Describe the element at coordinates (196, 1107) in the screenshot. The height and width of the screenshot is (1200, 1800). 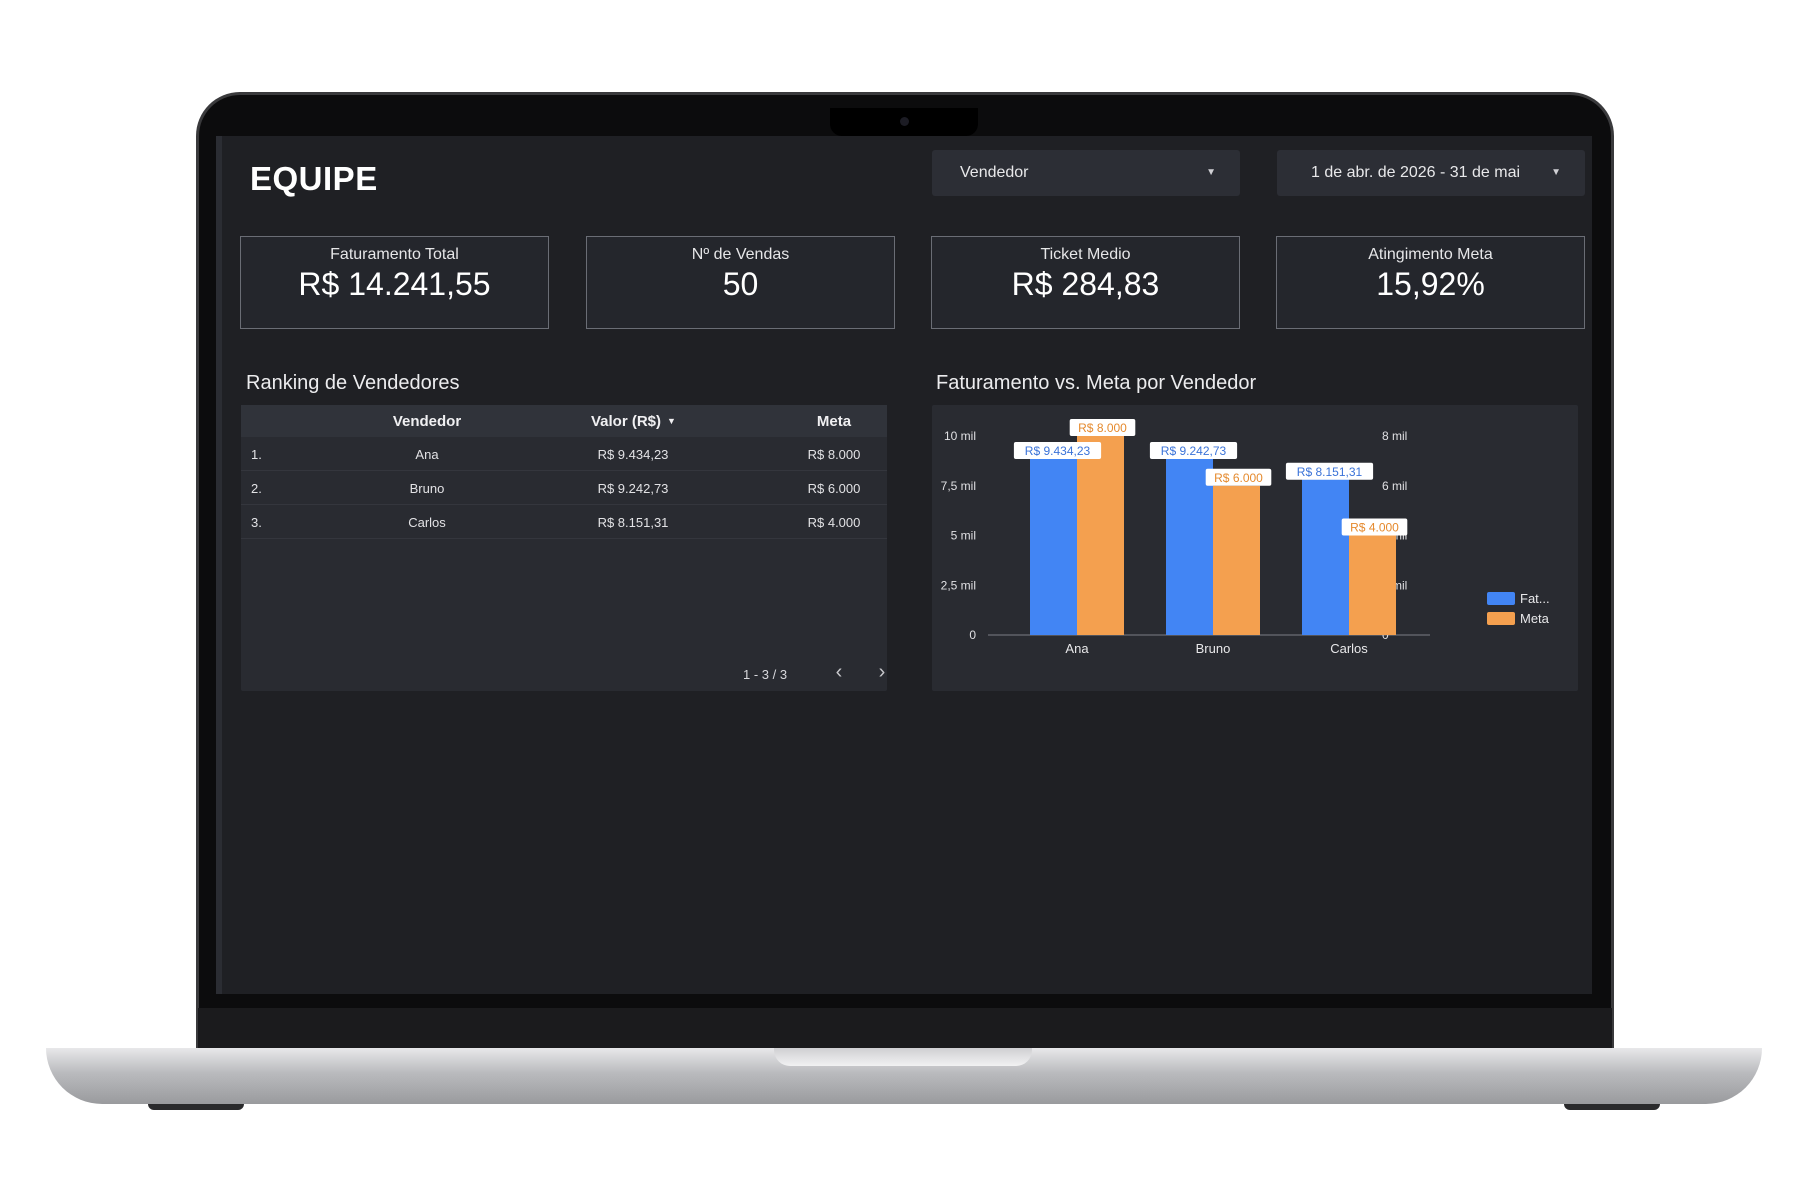
I see `laptop-foot-left` at that location.